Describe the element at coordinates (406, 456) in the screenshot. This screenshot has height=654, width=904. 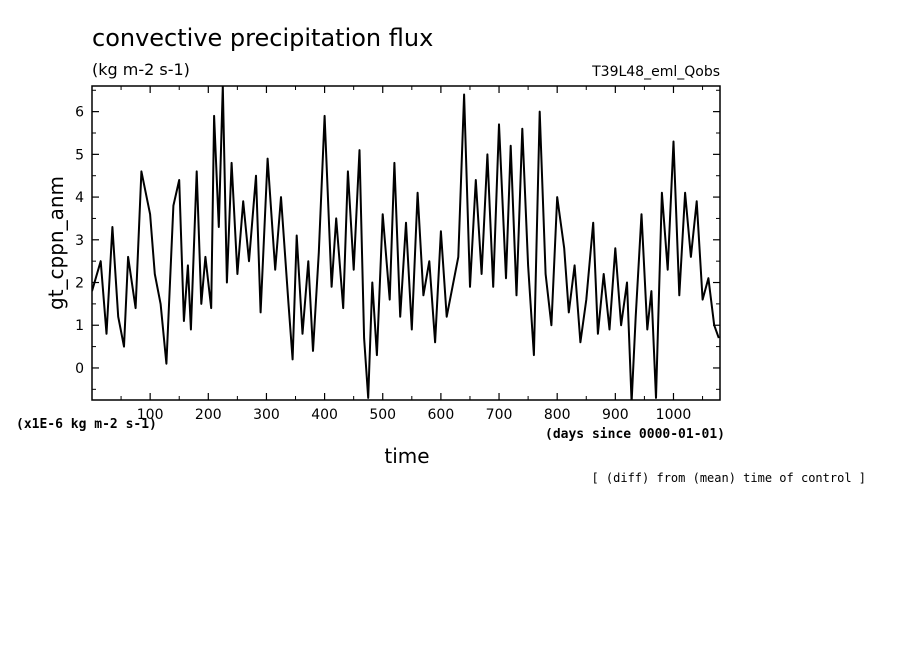
I see `x-axis-label: time` at that location.